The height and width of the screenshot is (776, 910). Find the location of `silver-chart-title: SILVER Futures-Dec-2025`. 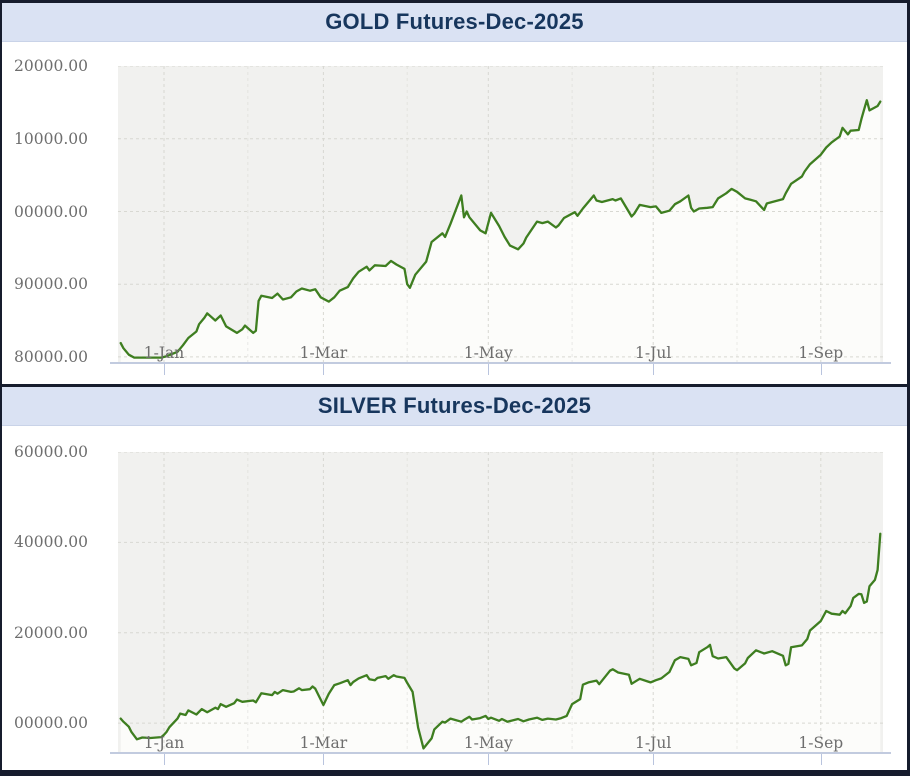

silver-chart-title: SILVER Futures-Dec-2025 is located at coordinates (454, 405).